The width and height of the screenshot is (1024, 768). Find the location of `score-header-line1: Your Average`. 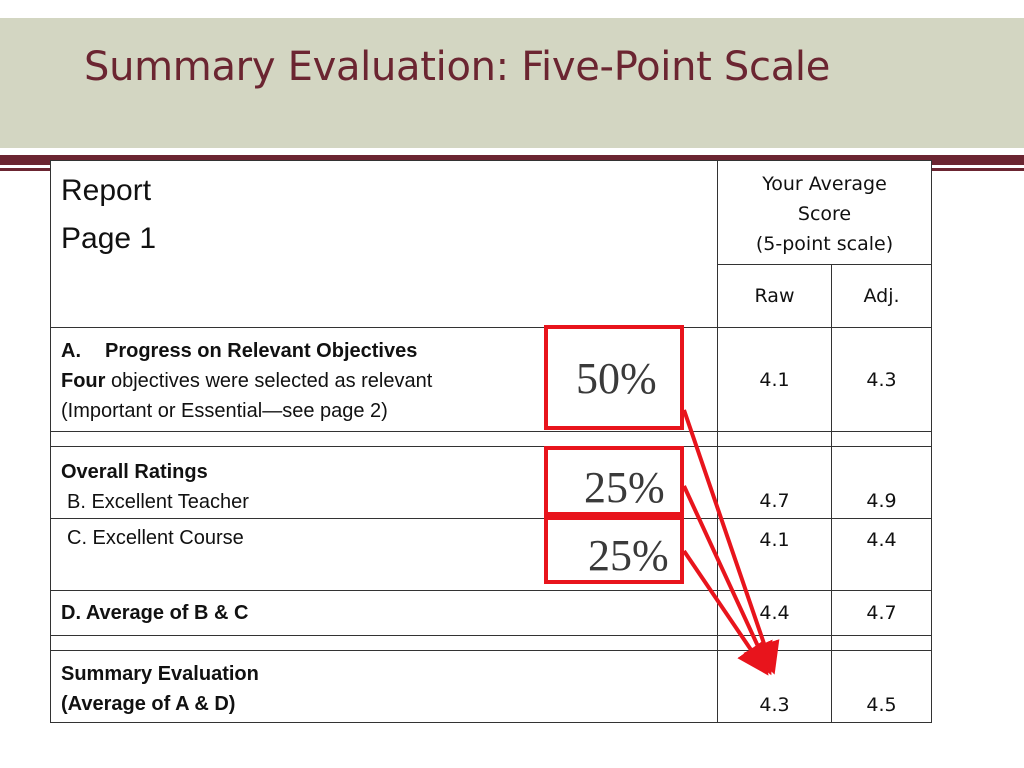

score-header-line1: Your Average is located at coordinates (824, 184).